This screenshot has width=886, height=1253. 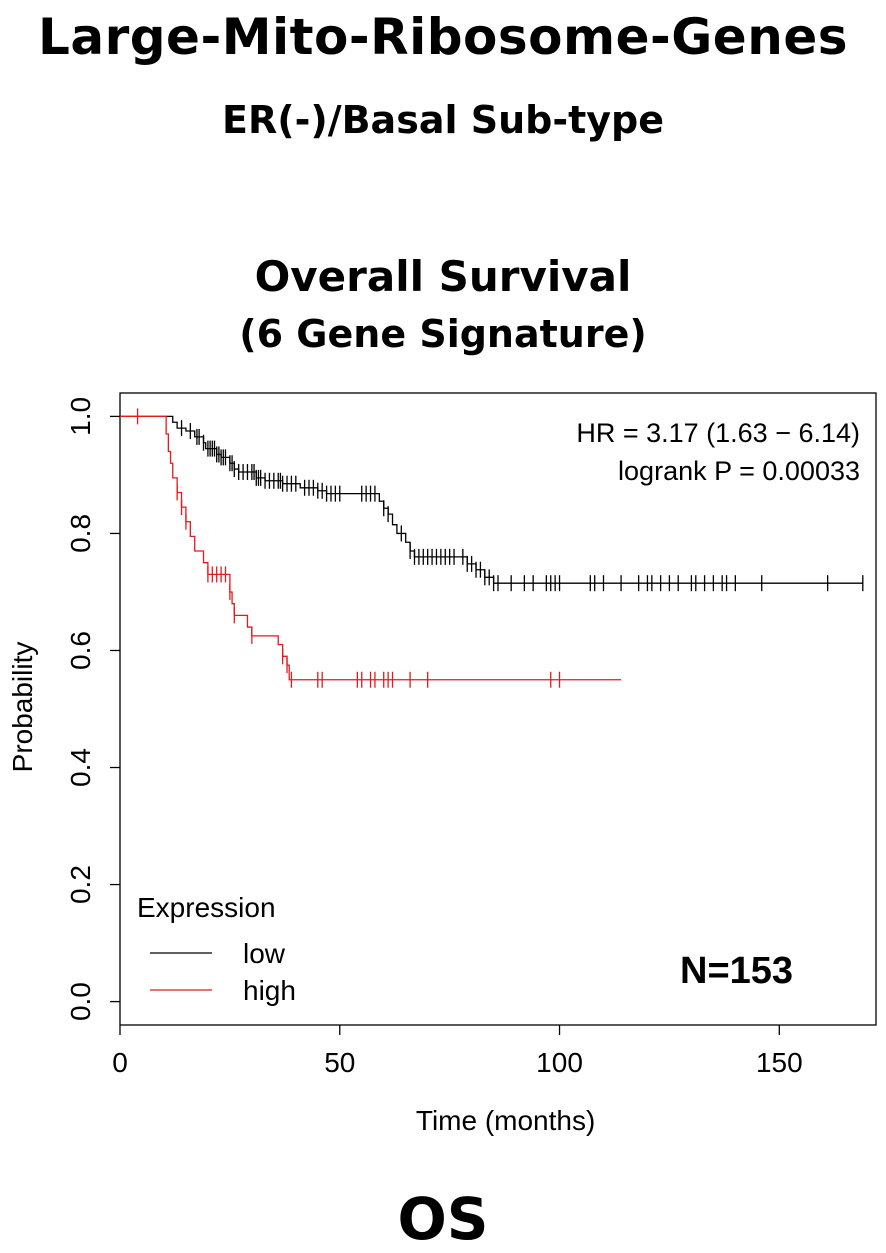 I want to click on x-axis-label: Time (months), so click(x=505, y=1120).